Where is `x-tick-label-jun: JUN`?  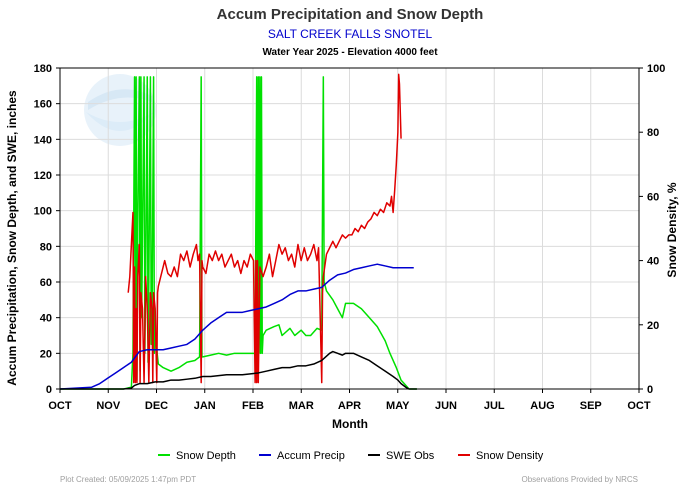
x-tick-label-jun: JUN is located at coordinates (446, 406).